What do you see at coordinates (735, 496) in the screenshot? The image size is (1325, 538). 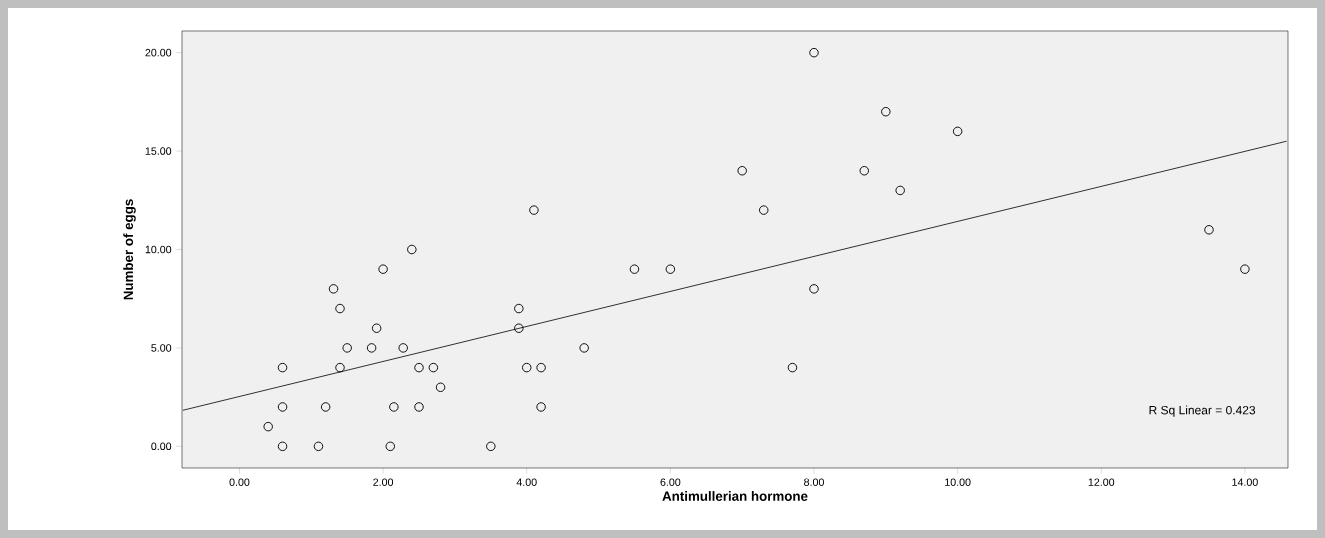 I see `x-axis-title: Antimullerian hormone` at bounding box center [735, 496].